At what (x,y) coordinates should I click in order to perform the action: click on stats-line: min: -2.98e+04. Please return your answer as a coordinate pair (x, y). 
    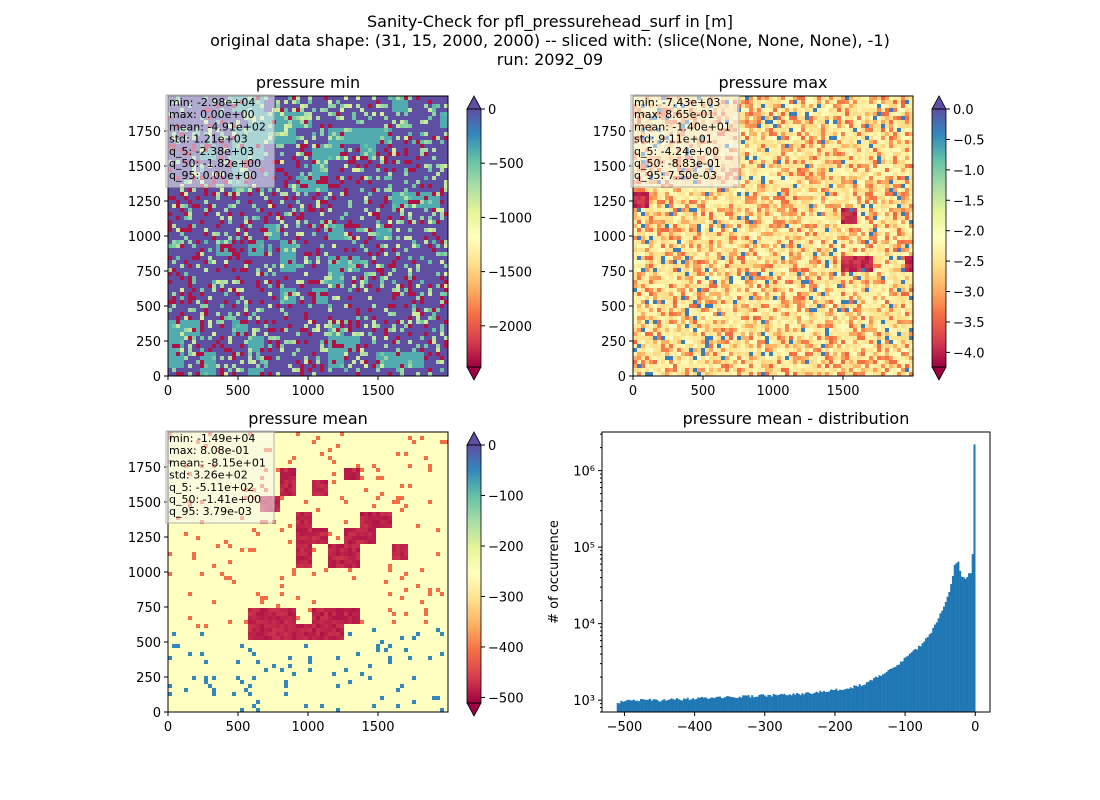
    Looking at the image, I should click on (212, 102).